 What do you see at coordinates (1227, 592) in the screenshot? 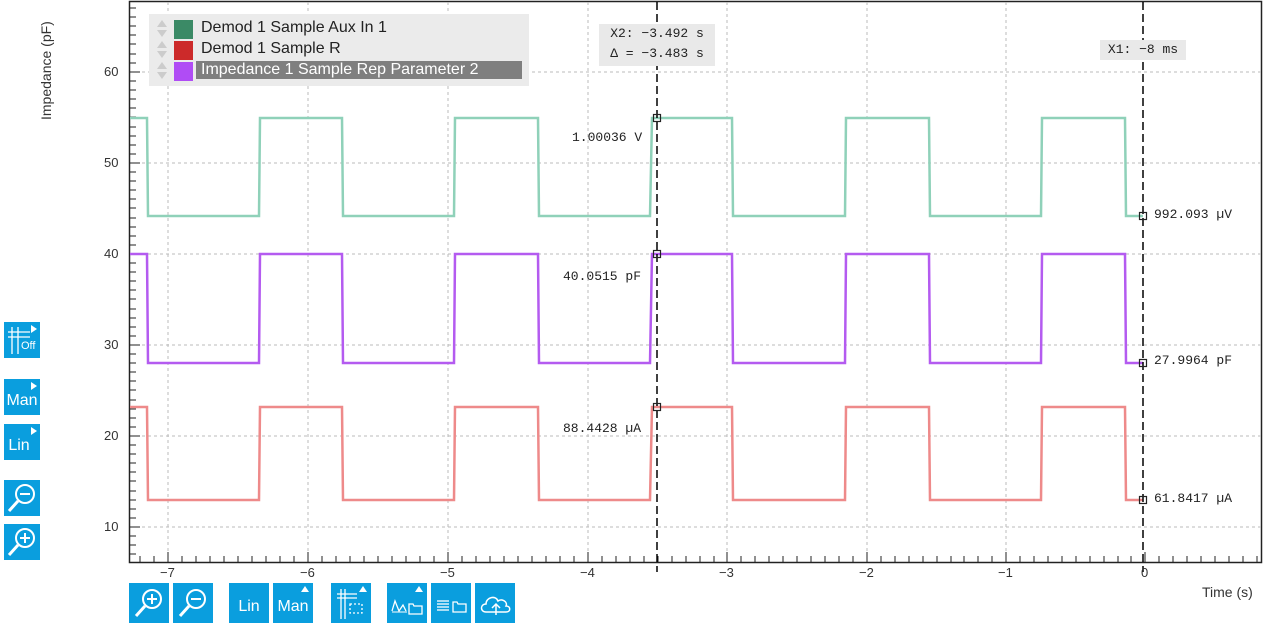
I see `x-axis-label: Time (s)` at bounding box center [1227, 592].